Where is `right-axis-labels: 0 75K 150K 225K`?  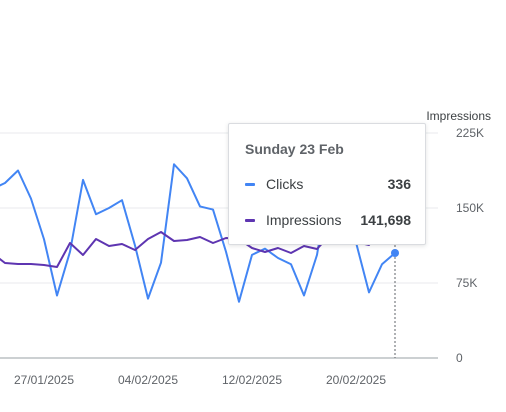 right-axis-labels: 0 75K 150K 225K is located at coordinates (470, 245).